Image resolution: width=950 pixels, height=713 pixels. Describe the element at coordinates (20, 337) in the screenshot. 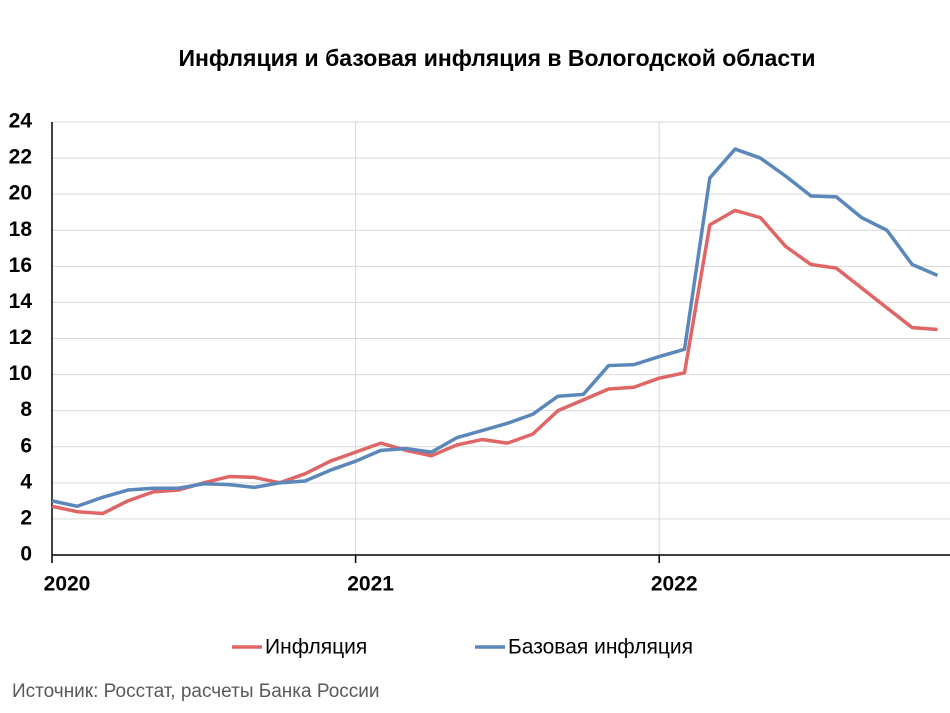

I see `y-tick-label: 12` at that location.